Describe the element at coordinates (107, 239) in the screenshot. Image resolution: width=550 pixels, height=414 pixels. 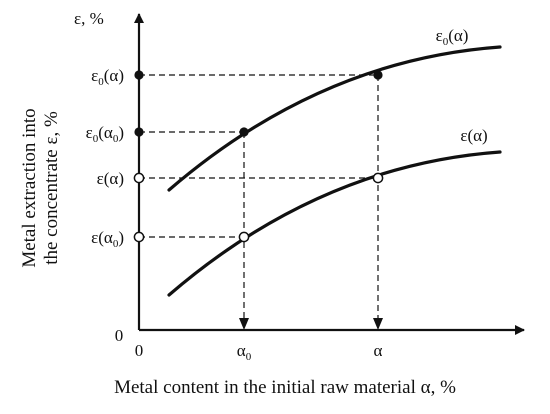
I see `y-tick-eps-alpha0: ε(α0)` at that location.